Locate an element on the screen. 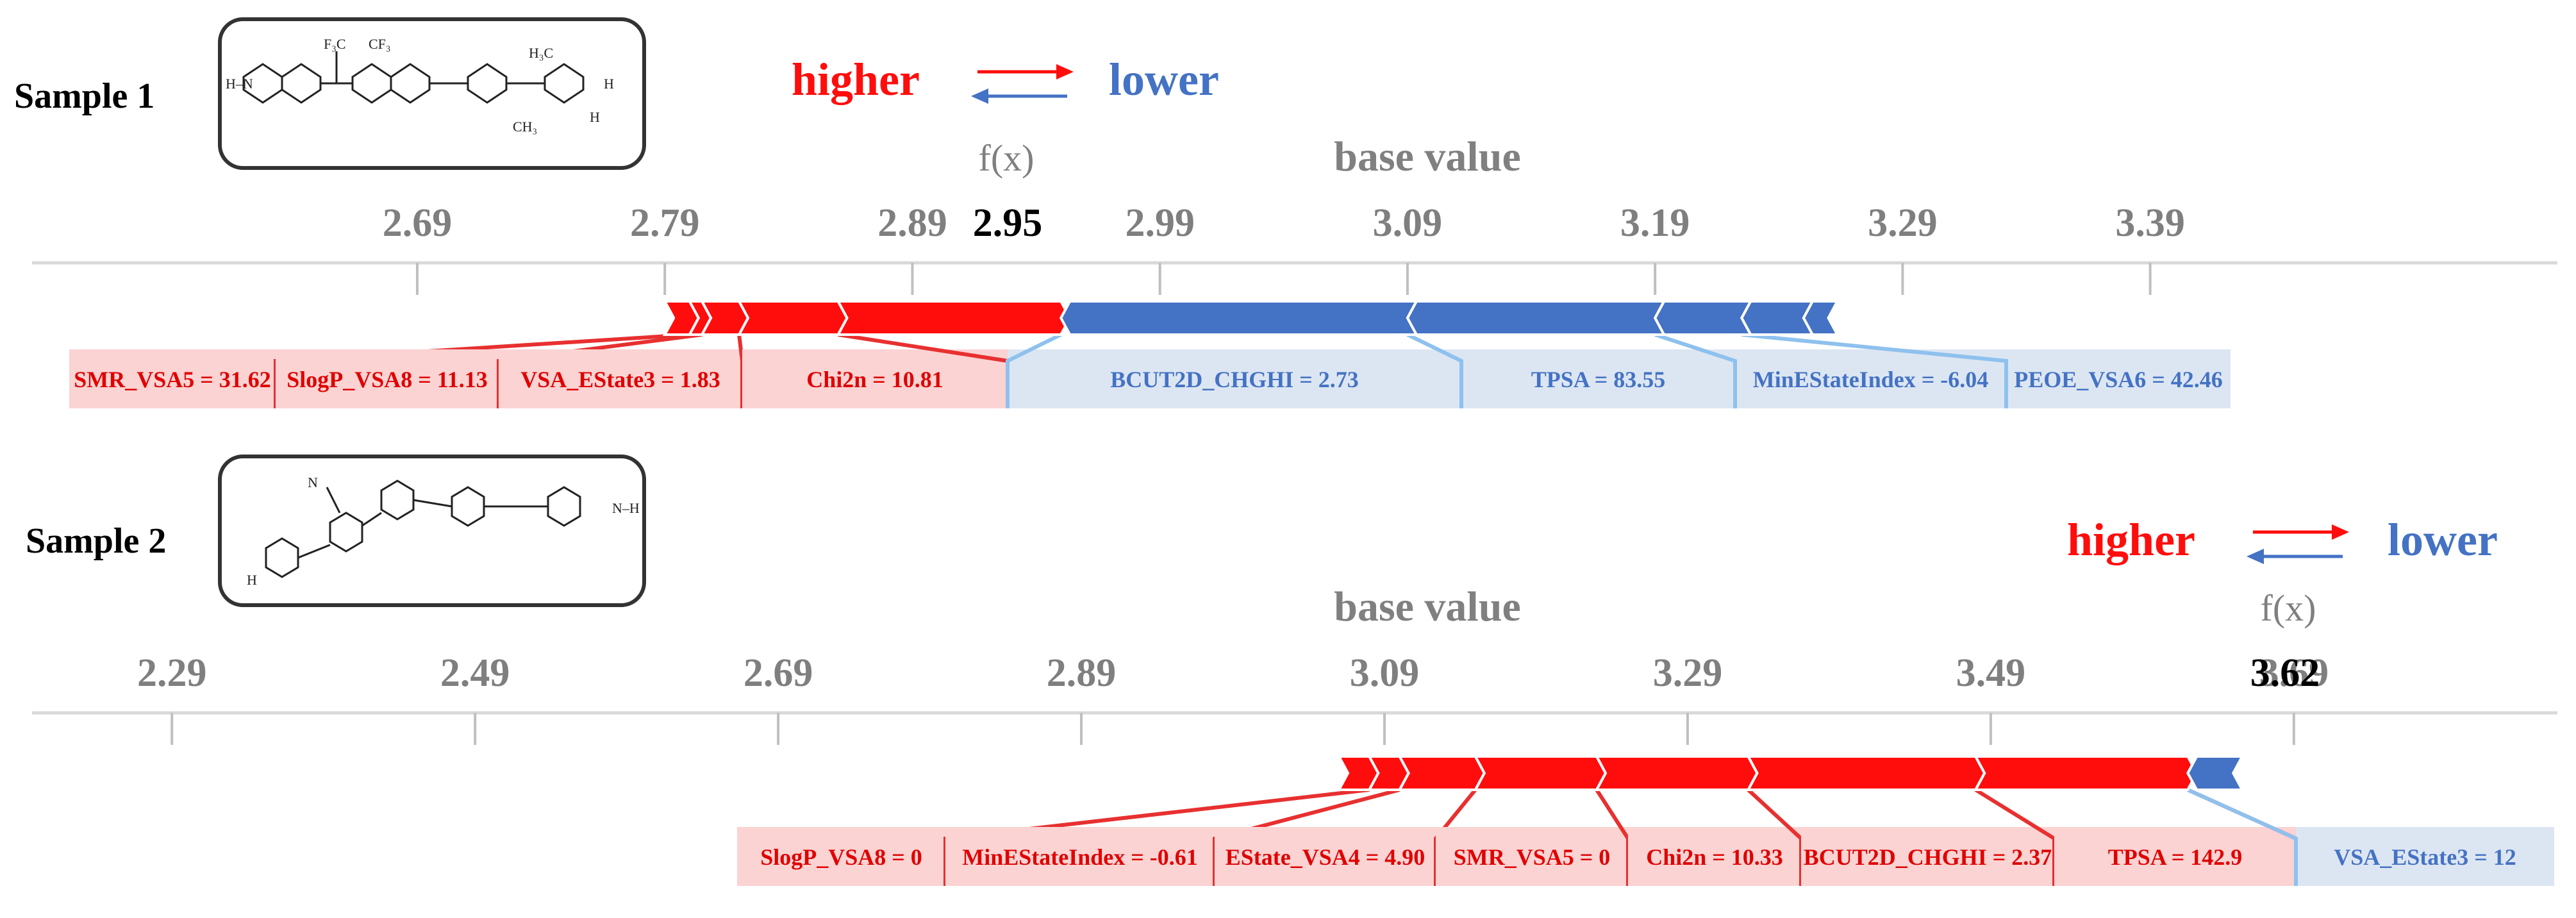 The image size is (2576, 918). svg-text: CH₃ is located at coordinates (525, 127).